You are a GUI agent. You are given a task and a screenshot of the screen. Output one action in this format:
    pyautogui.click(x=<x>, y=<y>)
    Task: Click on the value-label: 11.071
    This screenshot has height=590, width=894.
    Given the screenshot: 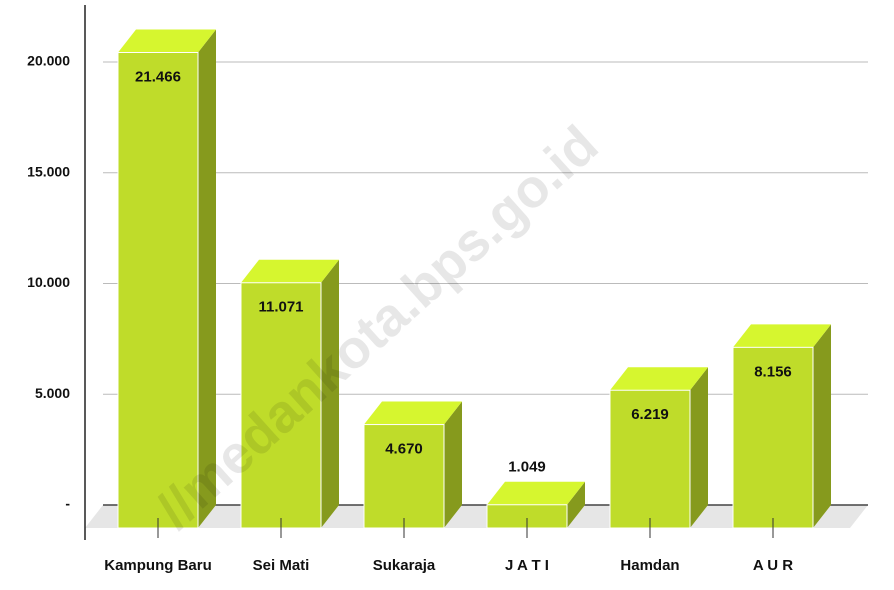 What is the action you would take?
    pyautogui.click(x=280, y=307)
    